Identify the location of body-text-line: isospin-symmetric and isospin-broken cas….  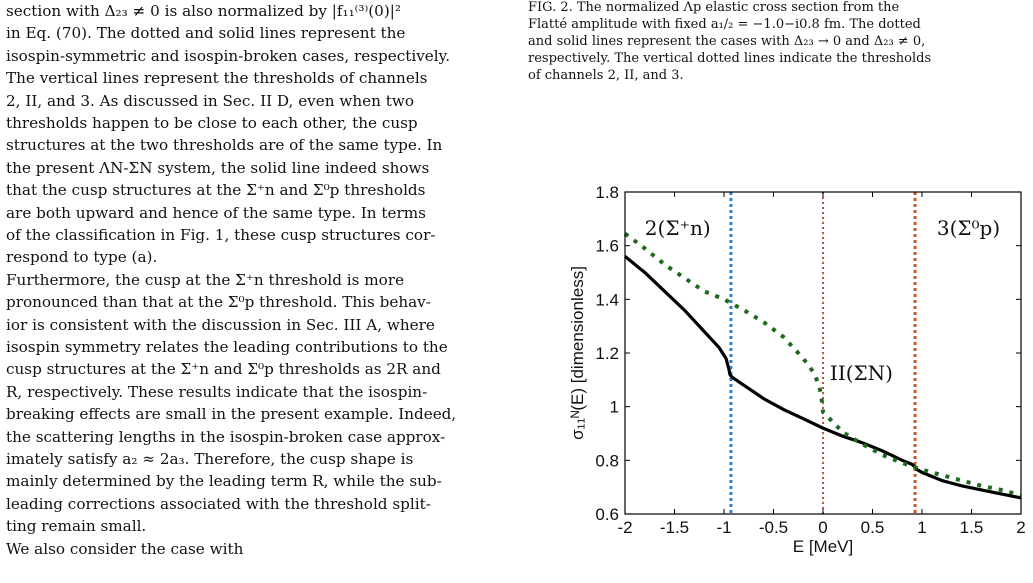
(228, 55).